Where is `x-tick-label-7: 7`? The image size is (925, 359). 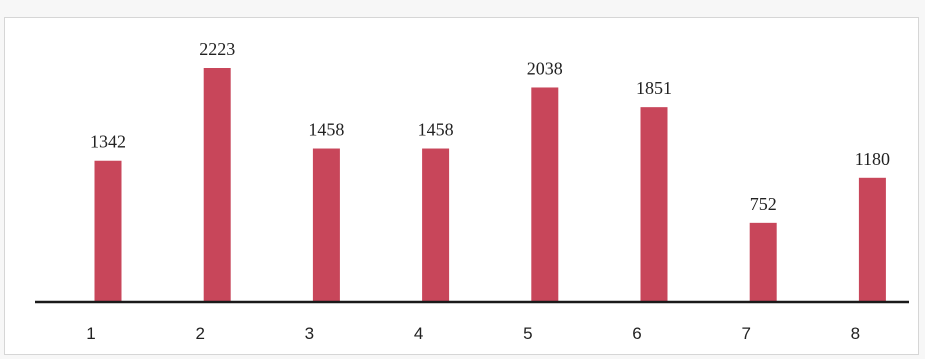
x-tick-label-7: 7 is located at coordinates (745, 333).